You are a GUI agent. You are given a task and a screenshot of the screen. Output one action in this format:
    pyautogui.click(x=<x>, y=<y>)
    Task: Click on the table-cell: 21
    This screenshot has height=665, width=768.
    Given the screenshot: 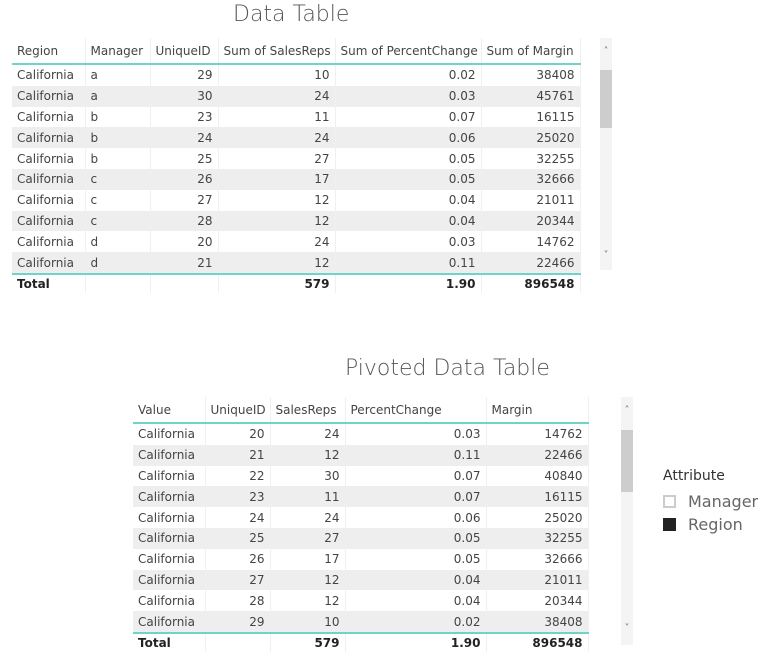 What is the action you would take?
    pyautogui.click(x=238, y=455)
    